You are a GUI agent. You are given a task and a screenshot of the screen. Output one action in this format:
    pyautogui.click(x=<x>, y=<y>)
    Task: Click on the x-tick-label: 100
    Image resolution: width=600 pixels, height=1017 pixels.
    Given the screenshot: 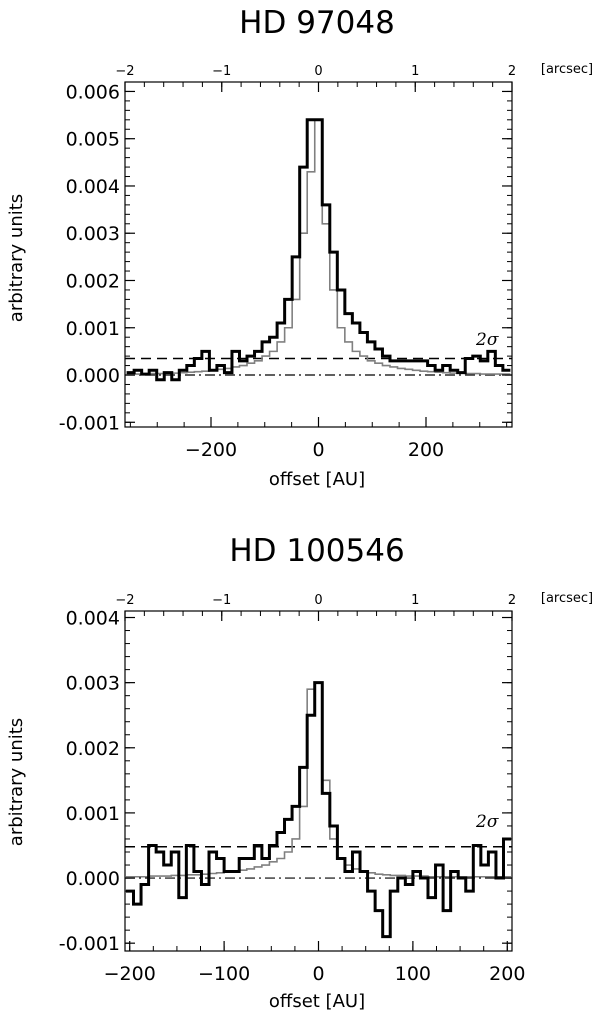 What is the action you would take?
    pyautogui.click(x=413, y=974)
    